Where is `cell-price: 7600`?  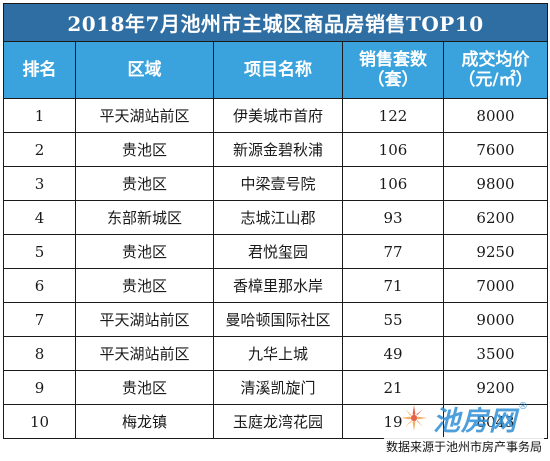 cell-price: 7600 is located at coordinates (495, 149).